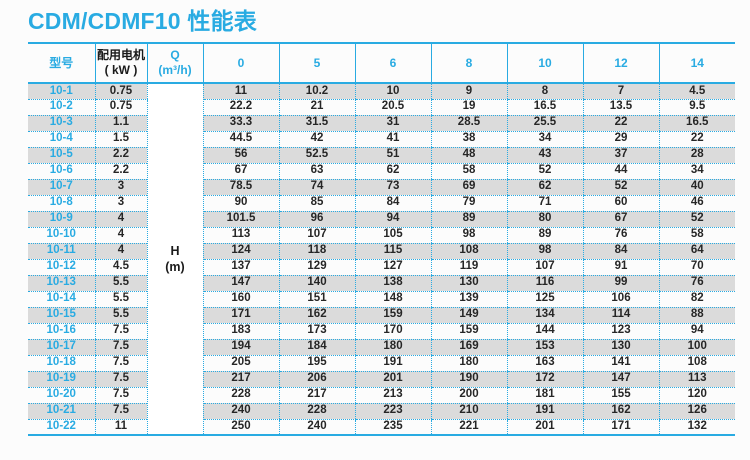  Describe the element at coordinates (468, 123) in the screenshot. I see `head-value-cell: 28.5` at that location.